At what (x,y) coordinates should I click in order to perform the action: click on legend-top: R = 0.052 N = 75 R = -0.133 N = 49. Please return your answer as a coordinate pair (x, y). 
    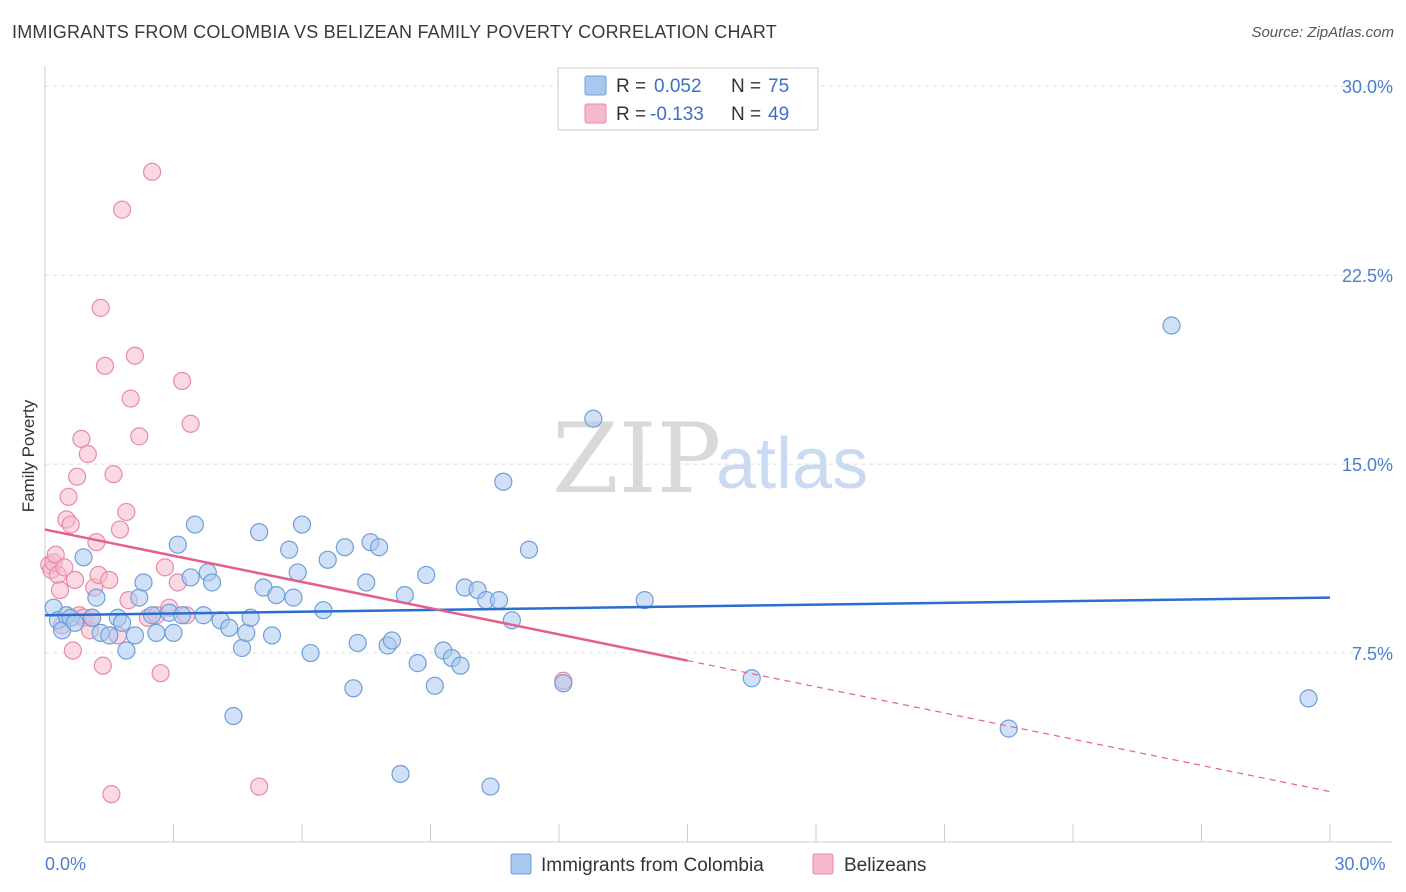
    Looking at the image, I should click on (688, 99).